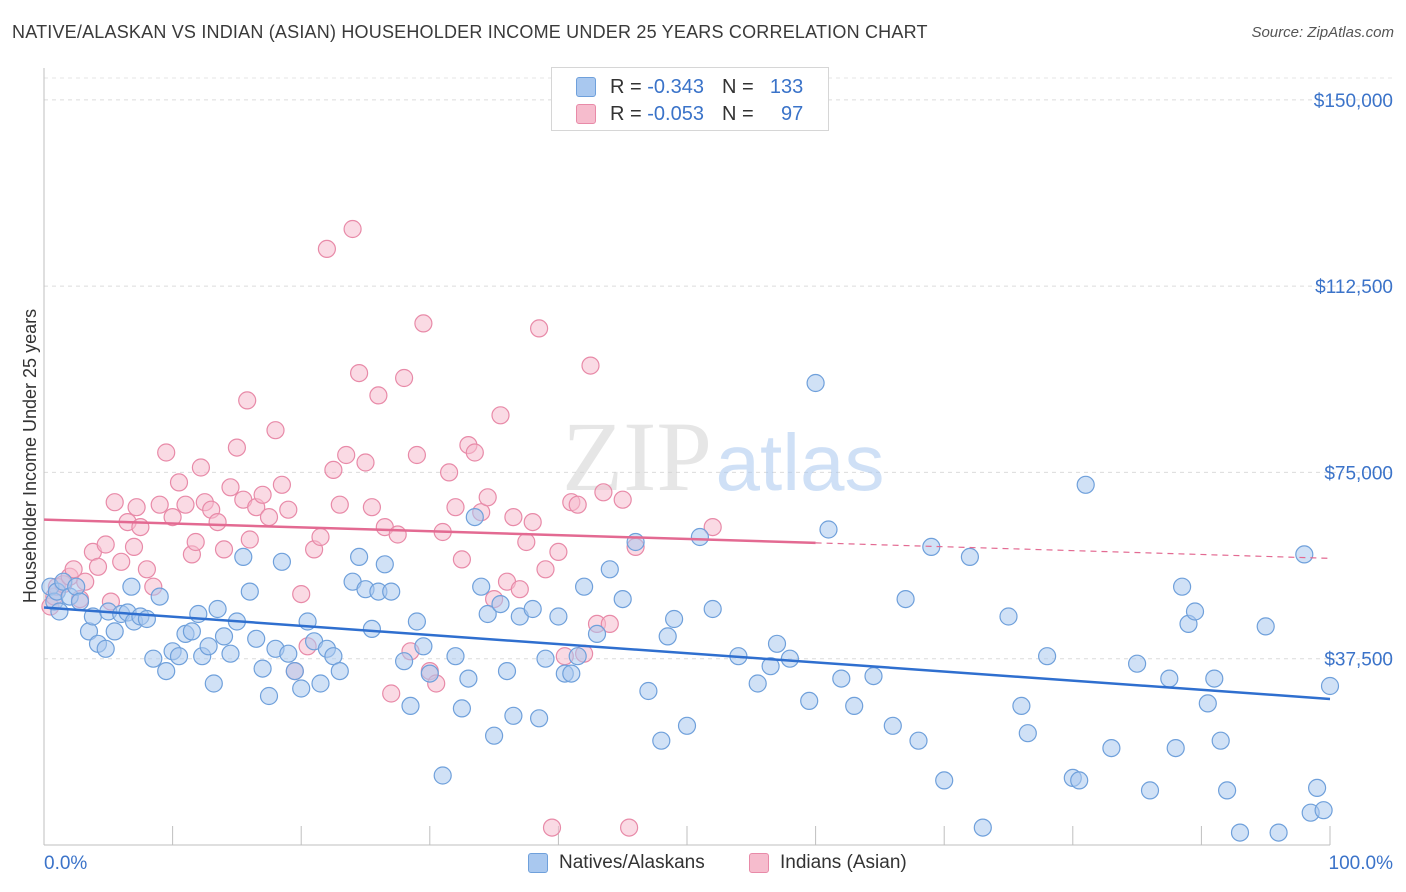 This screenshot has height=892, width=1406. Describe the element at coordinates (675, 113) in the screenshot. I see `r-value: -0.053` at that location.